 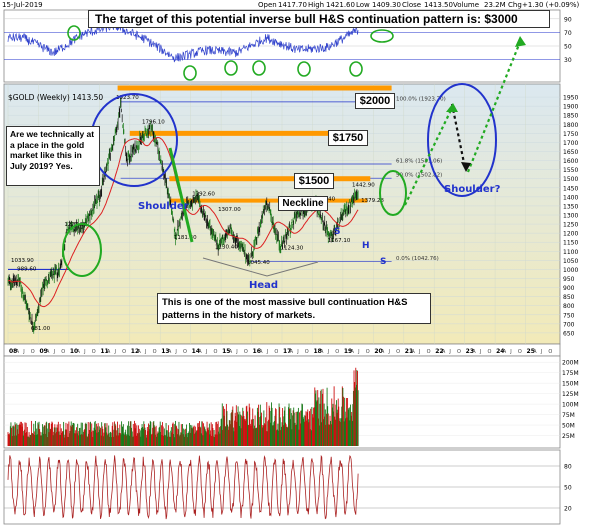 I want to click on price-point-label: 1796.10, so click(x=153, y=122).